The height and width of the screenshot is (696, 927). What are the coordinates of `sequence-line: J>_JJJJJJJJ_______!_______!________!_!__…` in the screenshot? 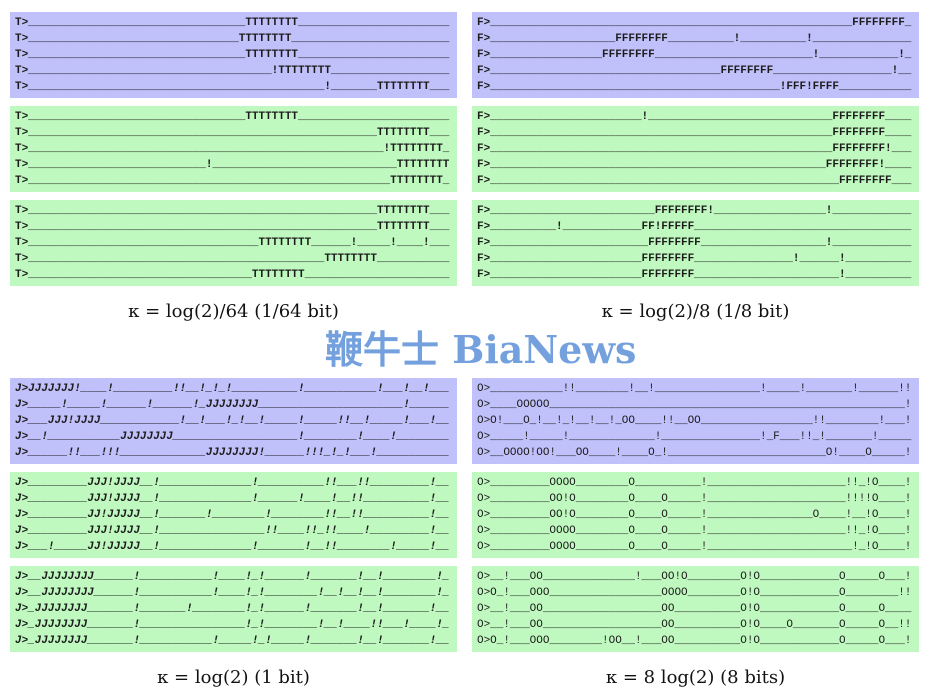 It's located at (236, 609).